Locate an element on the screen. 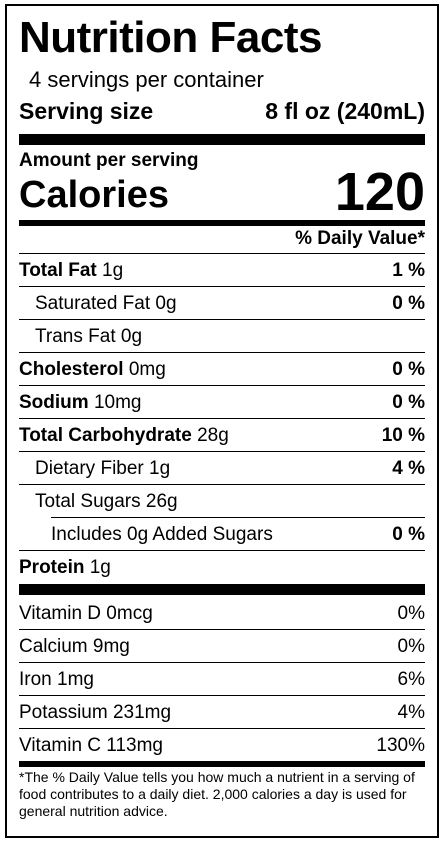 Image resolution: width=446 pixels, height=844 pixels. nutrient-row-total-carbohydrate: Total Carbohydrate 28g 10 % is located at coordinates (222, 435).